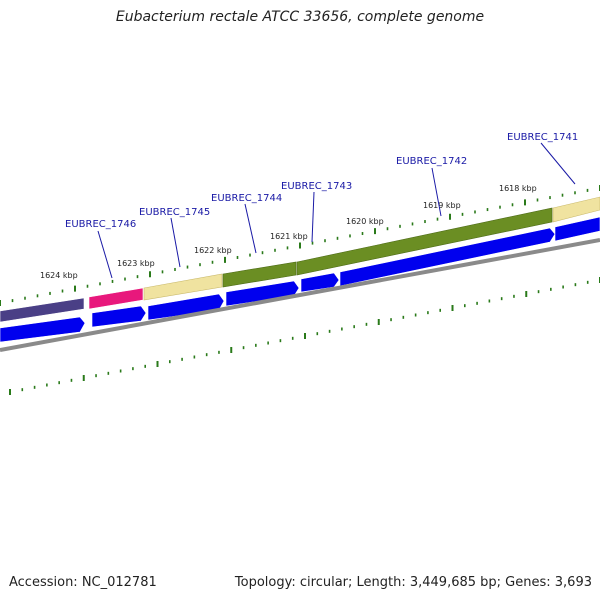  Describe the element at coordinates (213, 250) in the screenshot. I see `kbp-label: 1622 kbp` at that location.